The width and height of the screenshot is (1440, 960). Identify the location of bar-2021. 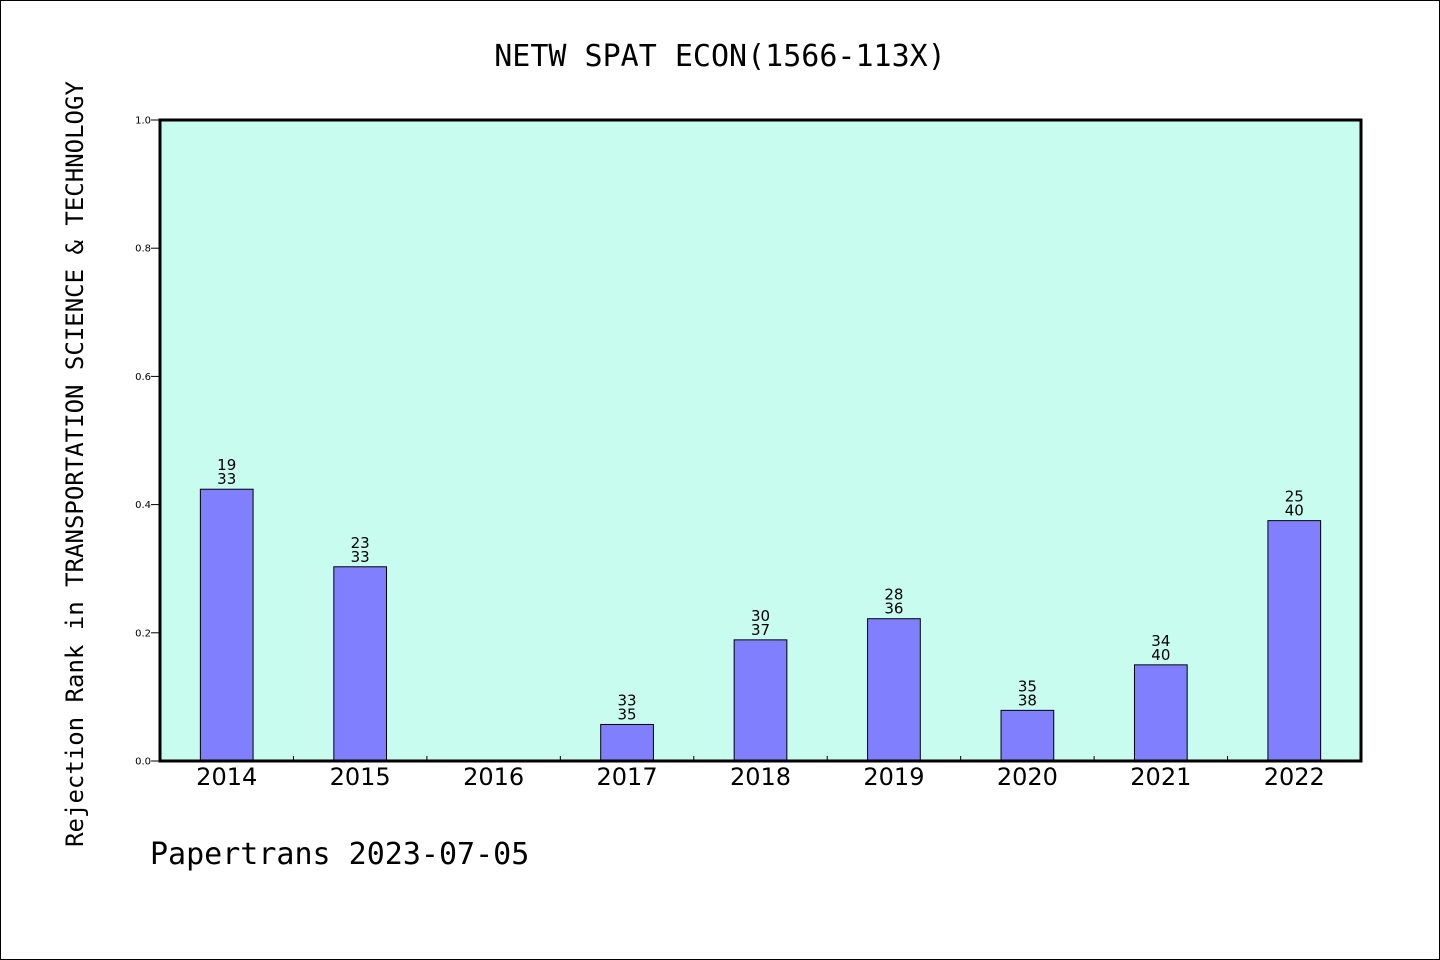
(1160, 713).